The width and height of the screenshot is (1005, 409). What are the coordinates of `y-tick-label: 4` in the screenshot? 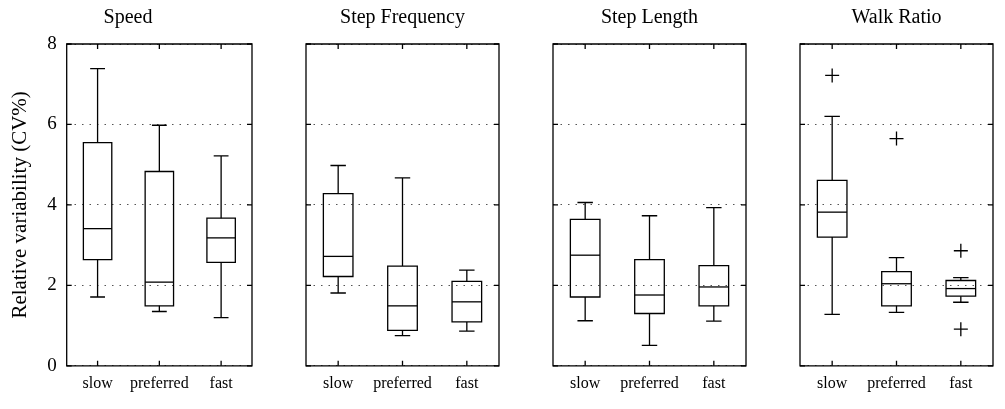 It's located at (52, 203).